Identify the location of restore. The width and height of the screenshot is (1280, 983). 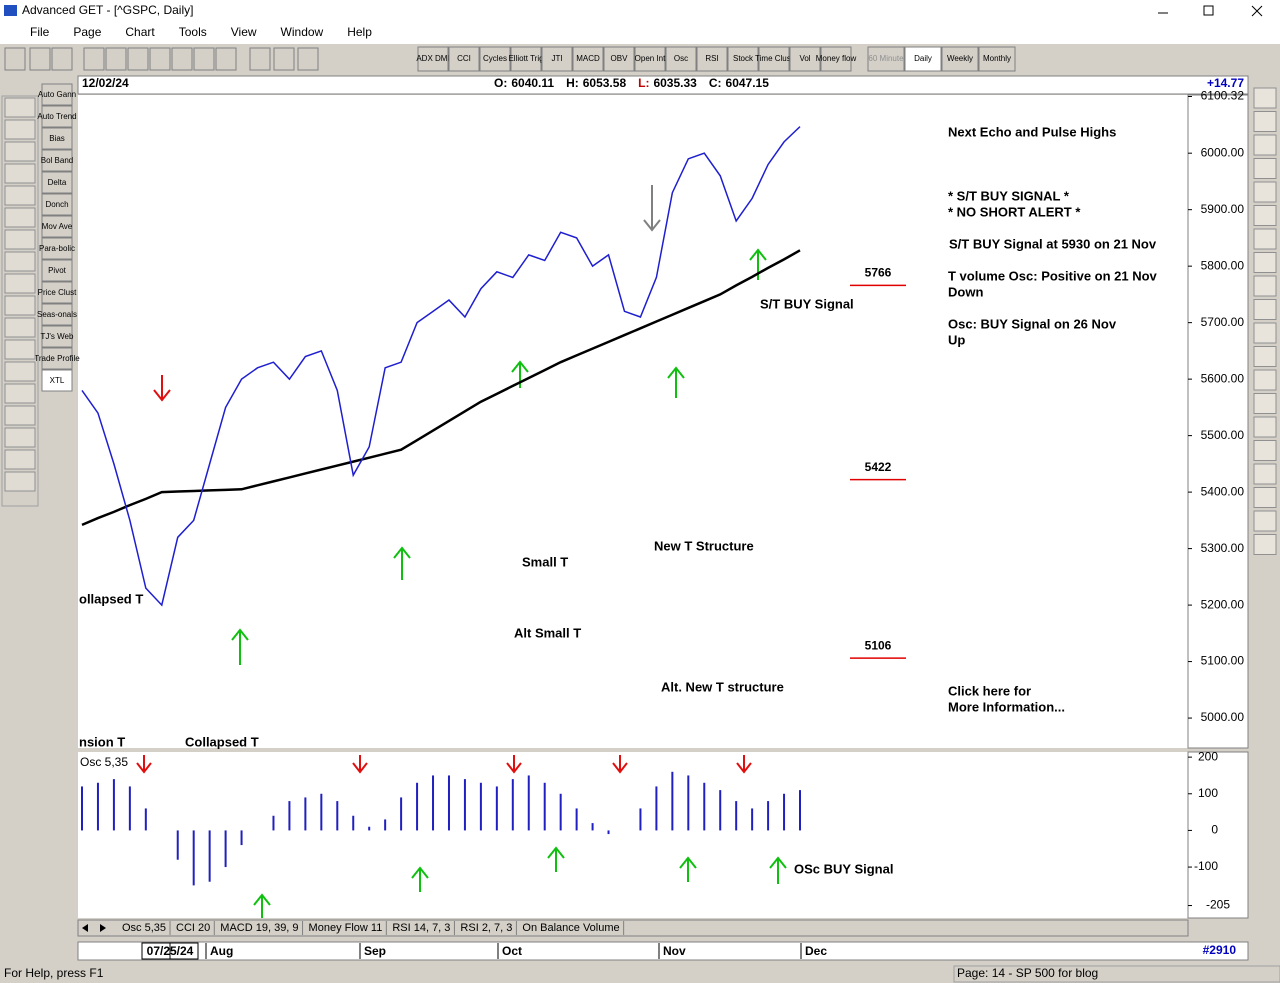
(1211, 11).